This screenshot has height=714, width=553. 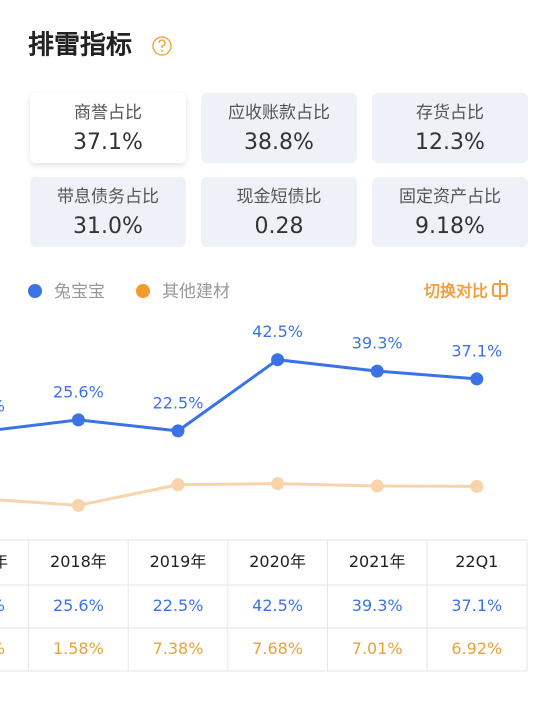 What do you see at coordinates (476, 561) in the screenshot?
I see `table-header: 22Q1` at bounding box center [476, 561].